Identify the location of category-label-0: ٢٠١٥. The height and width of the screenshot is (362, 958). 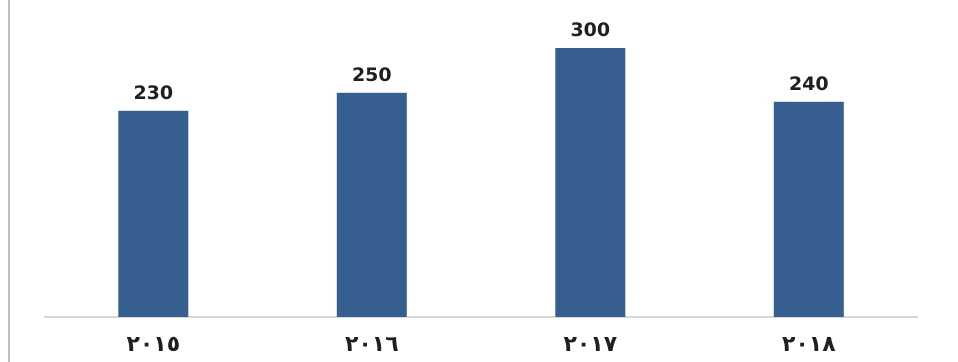
(153, 344).